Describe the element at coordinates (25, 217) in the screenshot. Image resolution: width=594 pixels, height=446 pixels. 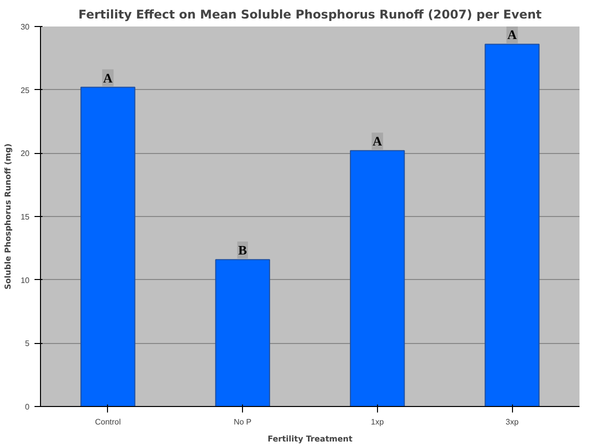
I see `y-tick-label: 15` at that location.